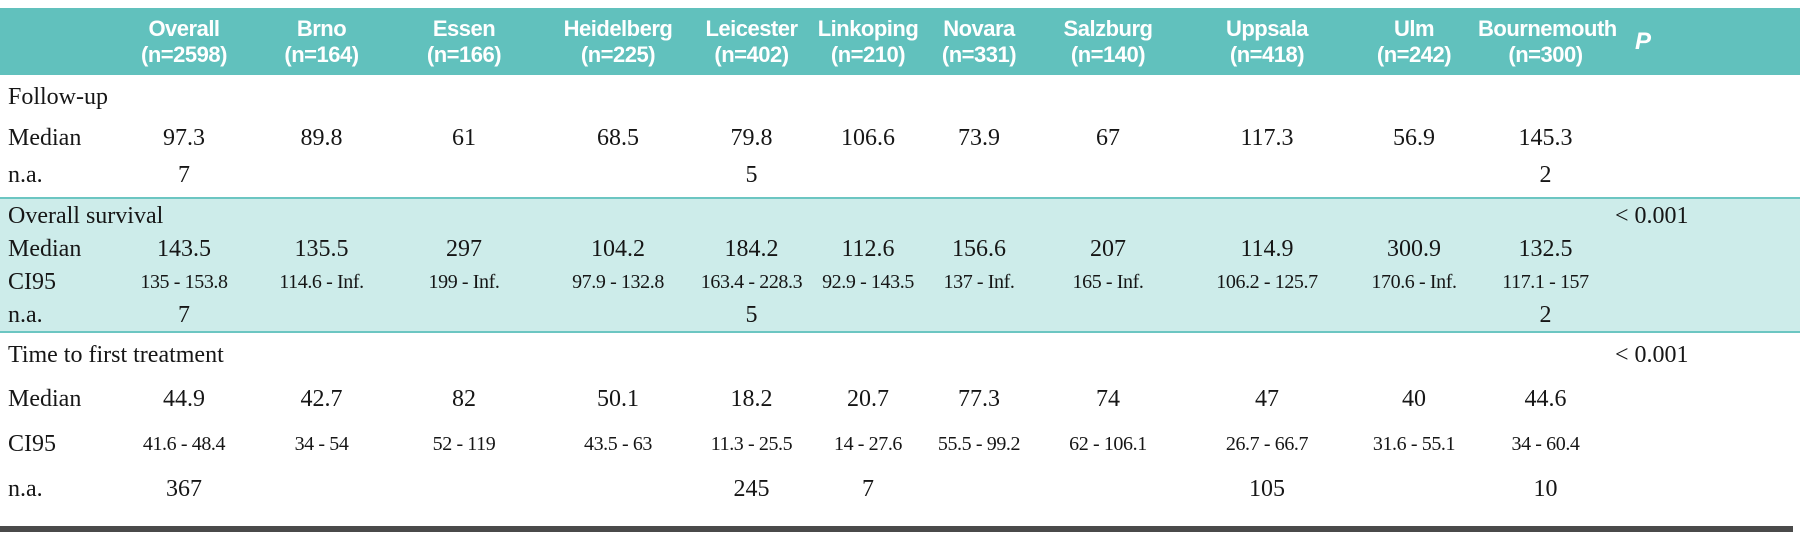 The width and height of the screenshot is (1800, 542). Describe the element at coordinates (1267, 282) in the screenshot. I see `value-cell: 106.2 - 125.7` at that location.